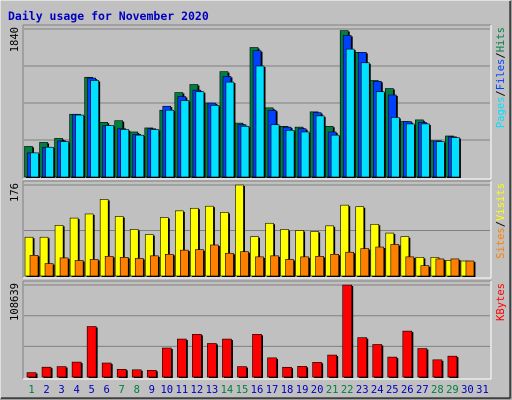 This screenshot has height=400, width=512. What do you see at coordinates (377, 390) in the screenshot?
I see `x-tick-label-24: 24` at bounding box center [377, 390].